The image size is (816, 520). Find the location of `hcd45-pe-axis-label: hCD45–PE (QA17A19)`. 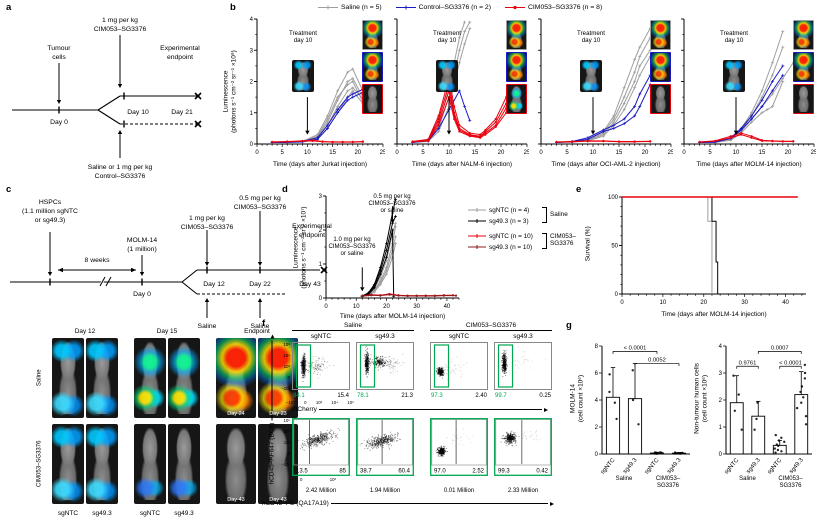

hcd45-pe-axis-label: hCD45–PE (QA17A19) is located at coordinates (295, 503).